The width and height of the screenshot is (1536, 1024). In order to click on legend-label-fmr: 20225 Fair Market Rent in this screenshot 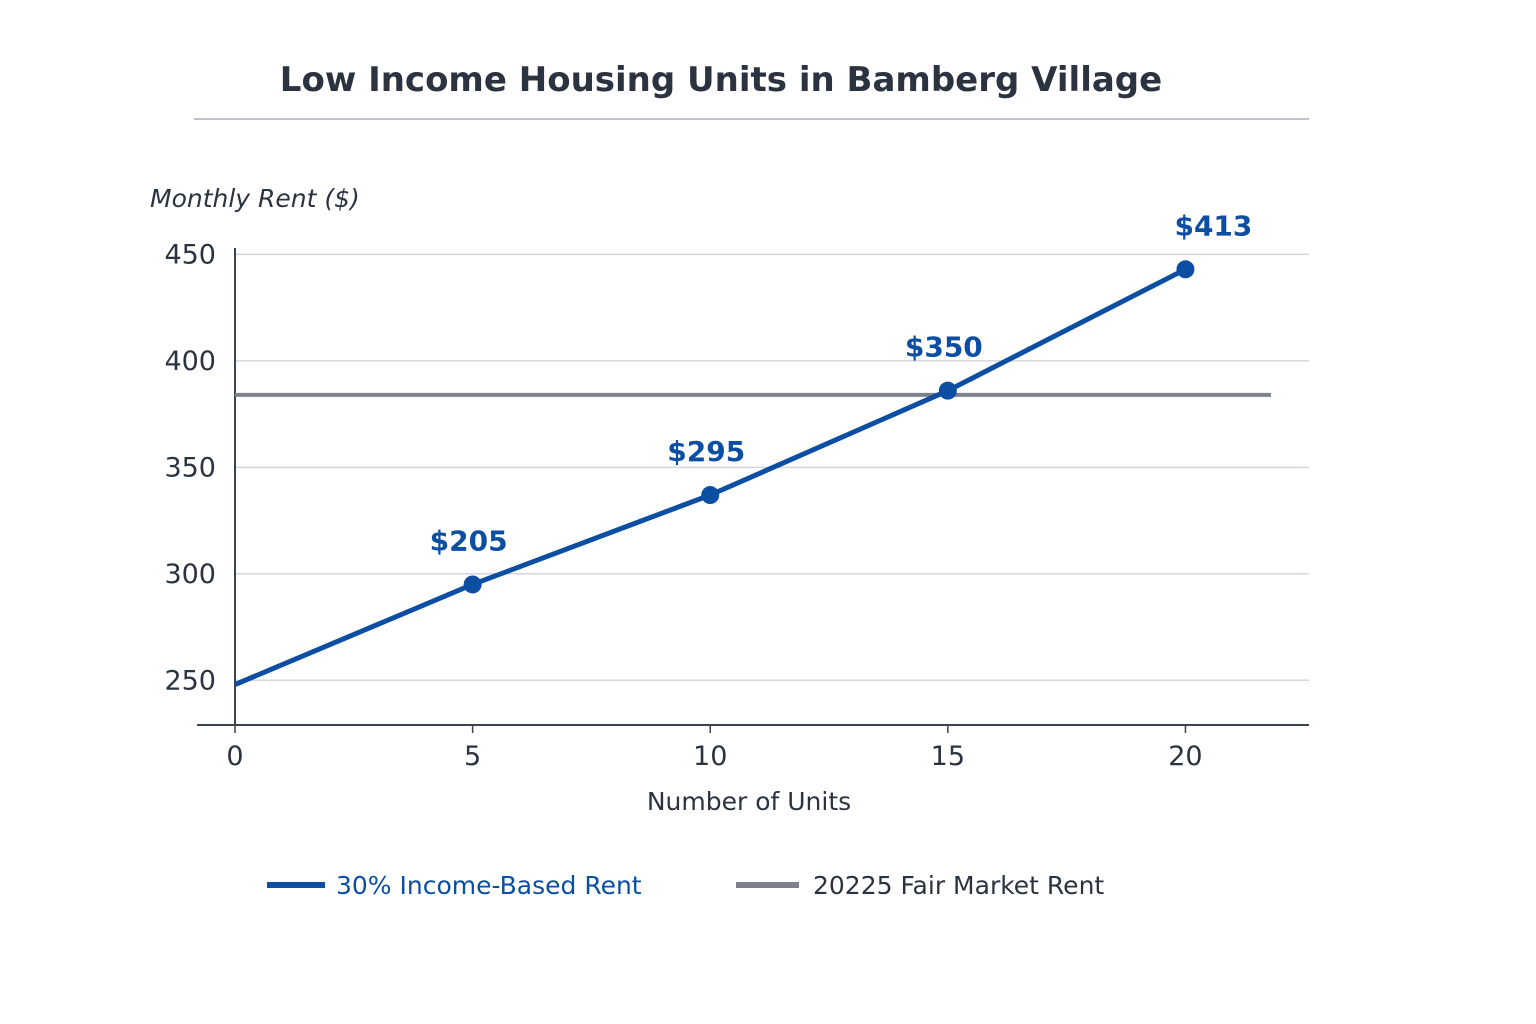, I will do `click(958, 885)`.